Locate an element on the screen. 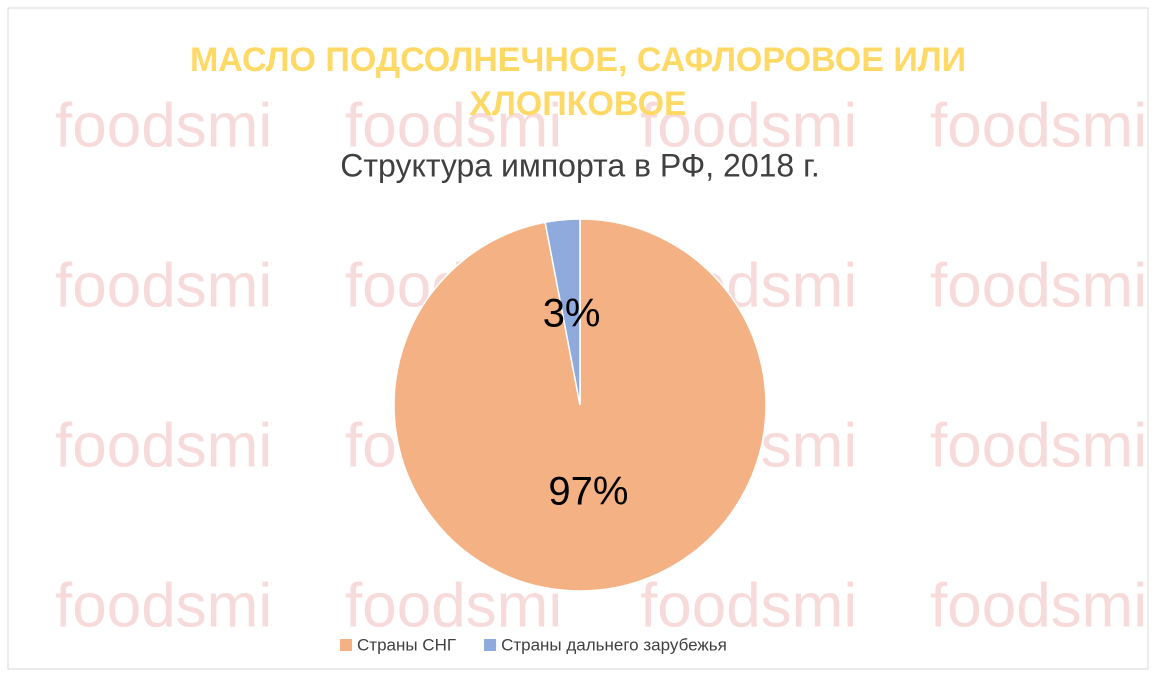 The width and height of the screenshot is (1156, 677). data-label: 97% is located at coordinates (588, 491).